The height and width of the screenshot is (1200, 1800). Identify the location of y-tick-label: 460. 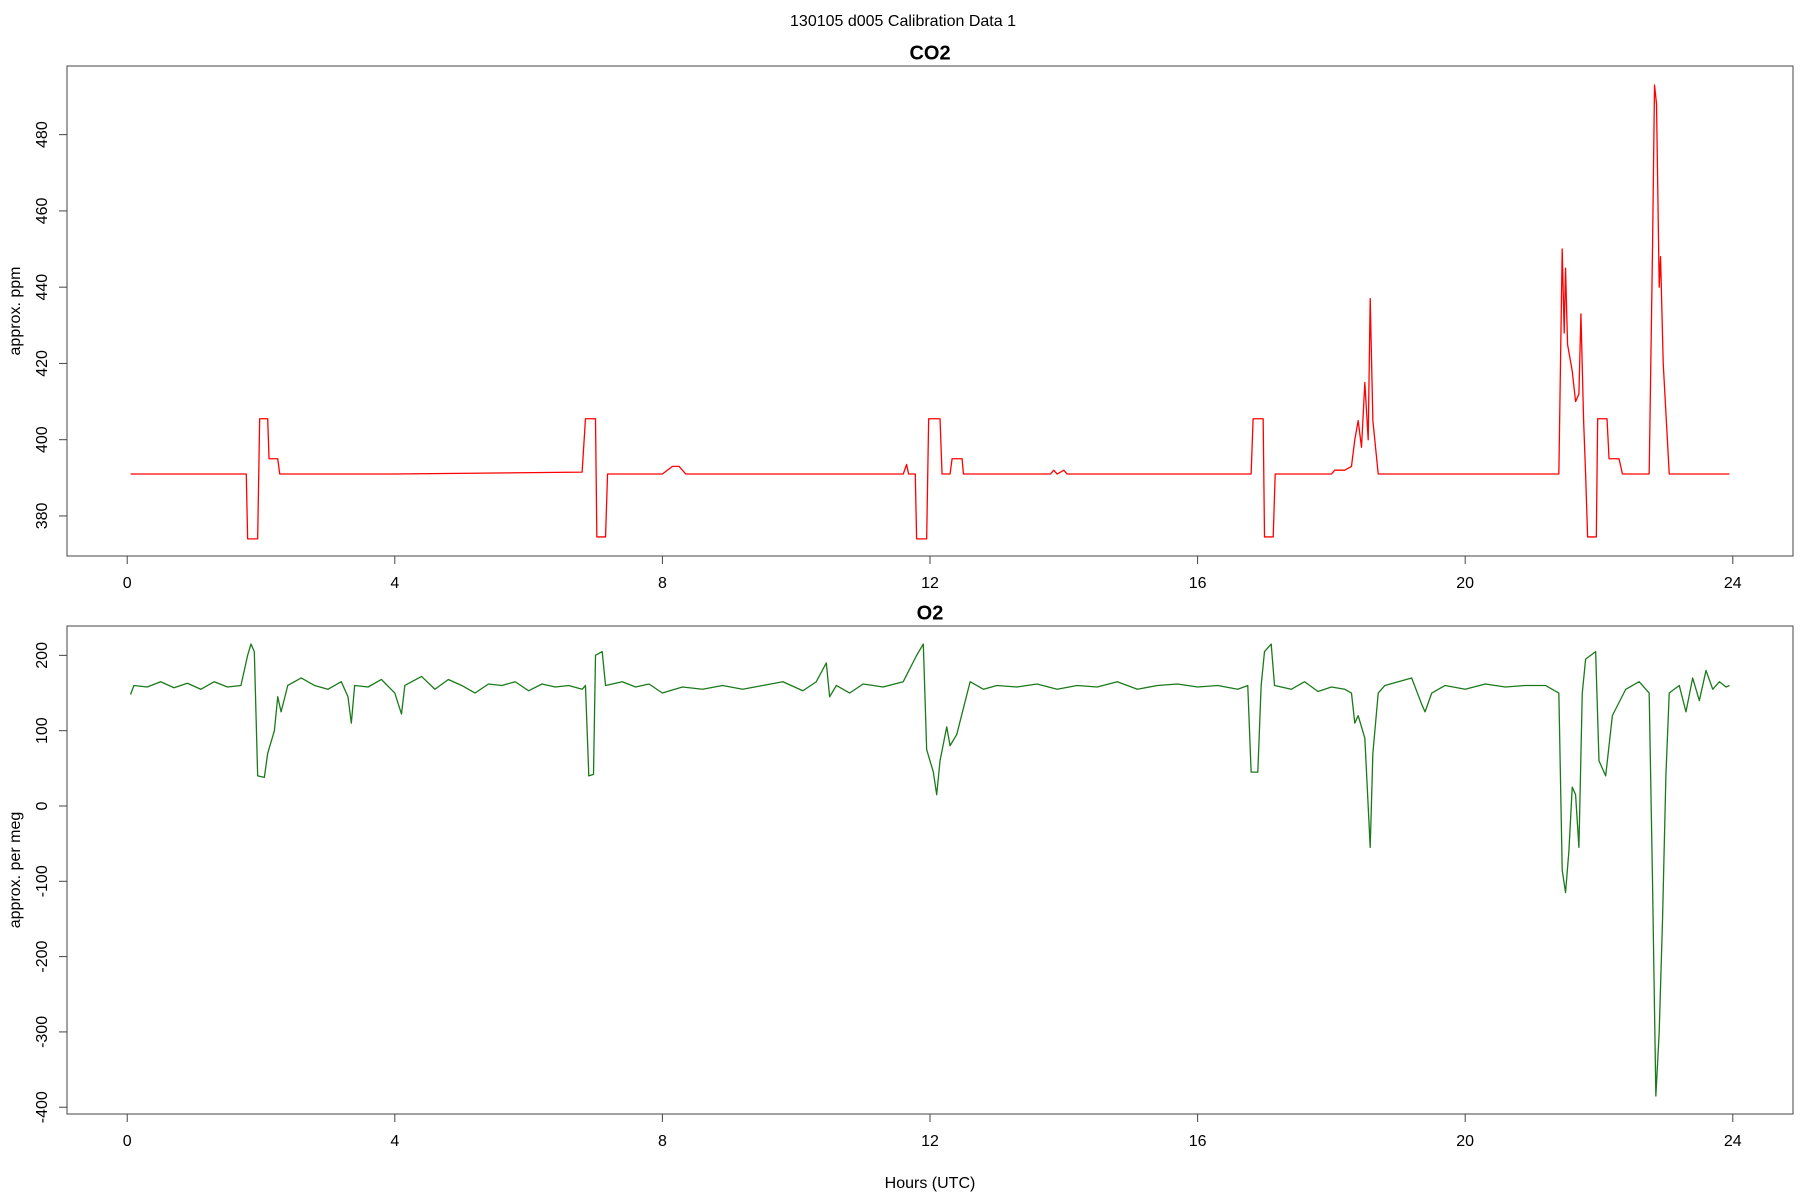
(42, 210).